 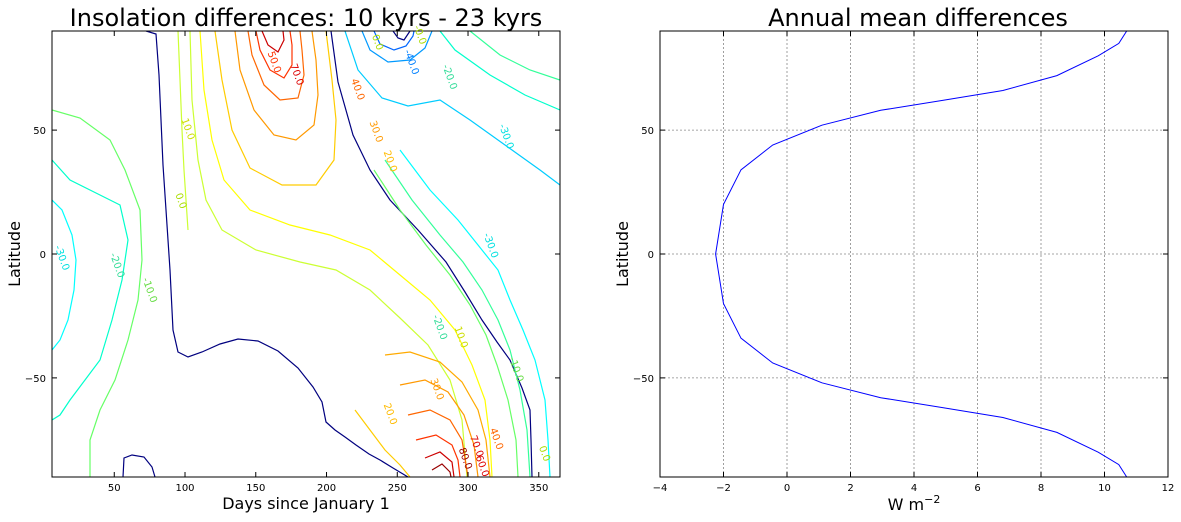 What do you see at coordinates (114, 488) in the screenshot?
I see `contour-x-tick-label: 50` at bounding box center [114, 488].